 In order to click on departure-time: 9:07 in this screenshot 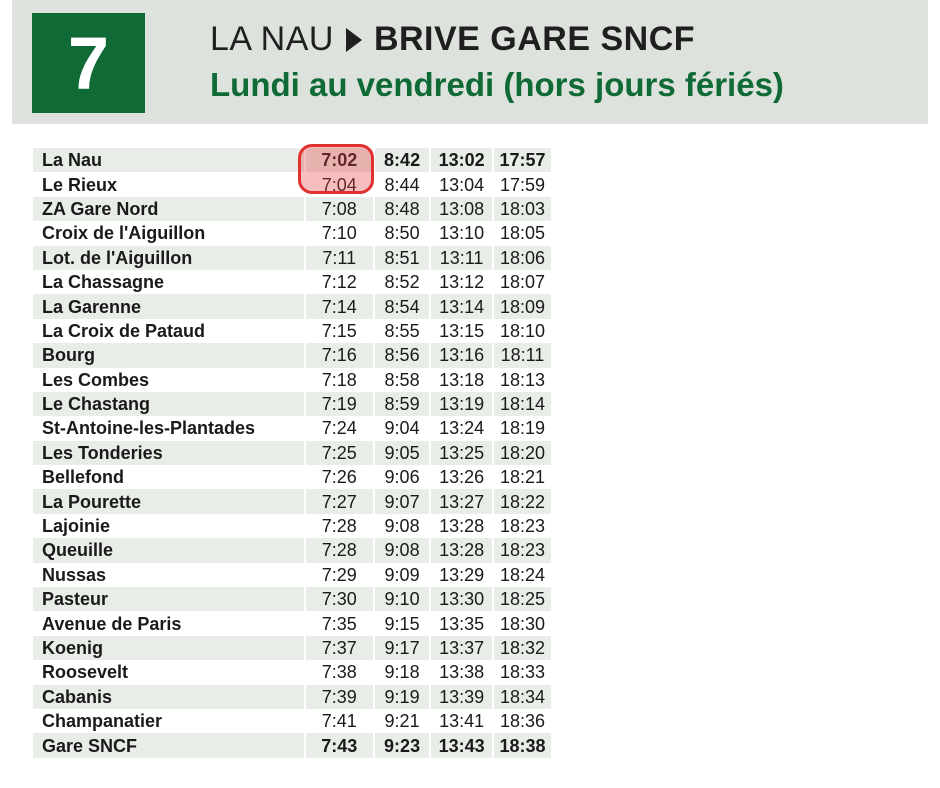, I will do `click(401, 501)`.